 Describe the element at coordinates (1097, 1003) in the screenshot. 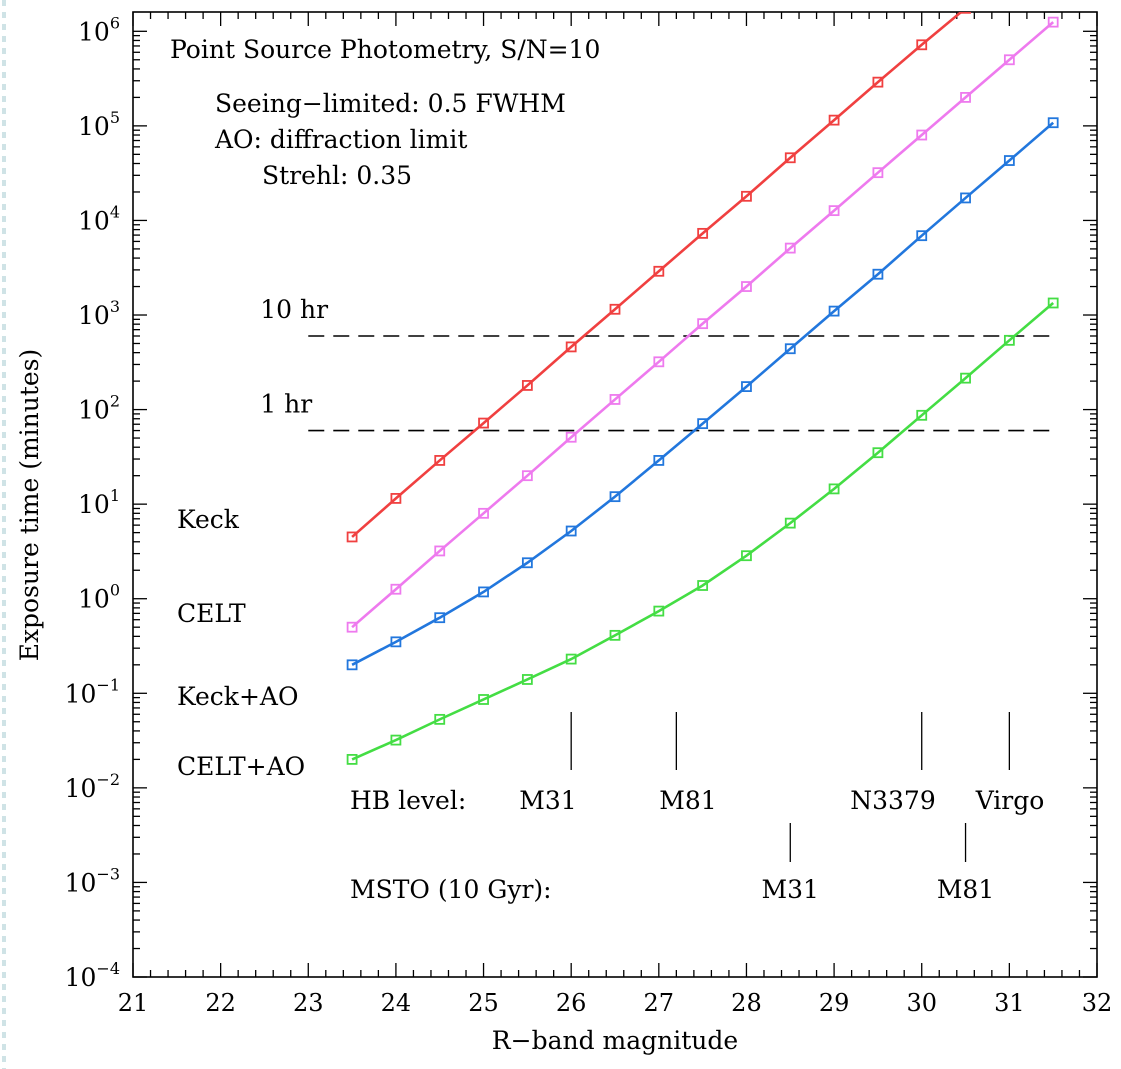

I see `x-tick-label: 32` at that location.